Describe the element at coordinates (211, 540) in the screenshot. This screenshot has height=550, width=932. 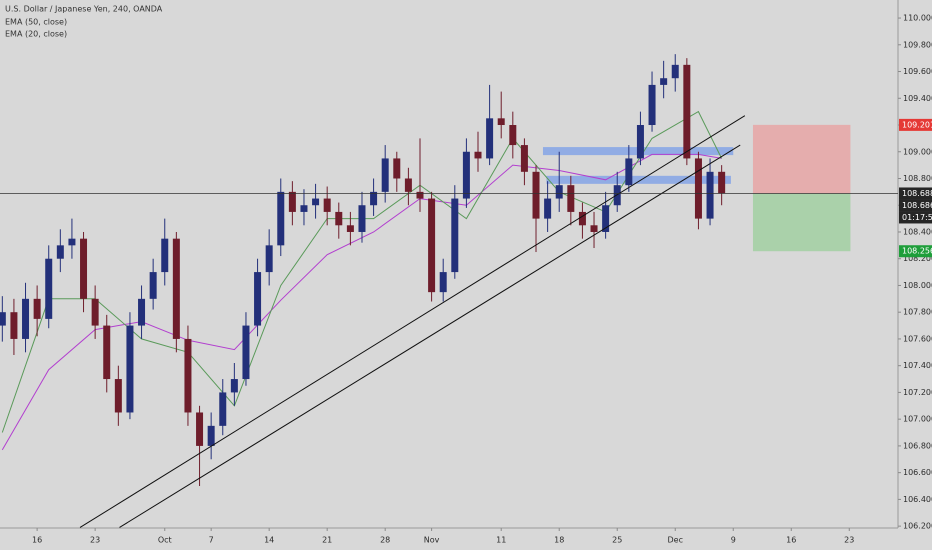
I see `x-tick-label: 7` at that location.